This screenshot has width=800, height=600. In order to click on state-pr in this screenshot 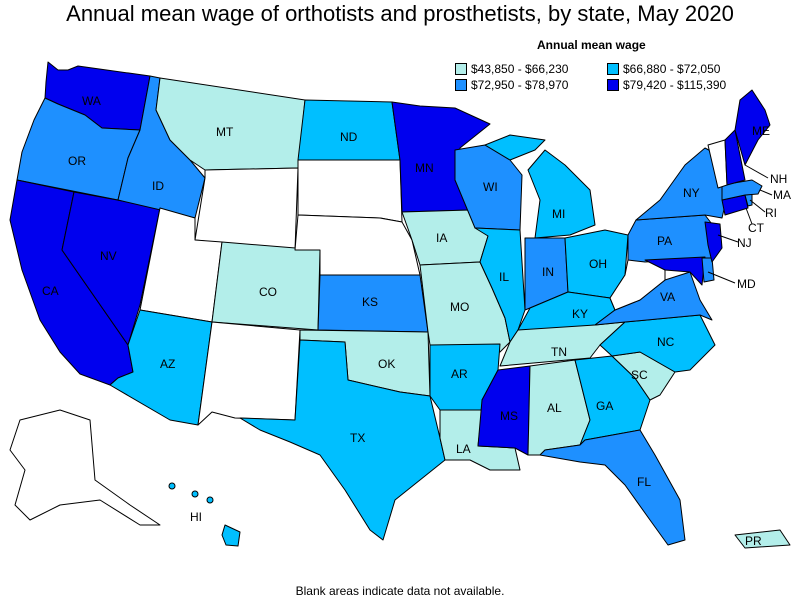, I will do `click(762, 539)`.